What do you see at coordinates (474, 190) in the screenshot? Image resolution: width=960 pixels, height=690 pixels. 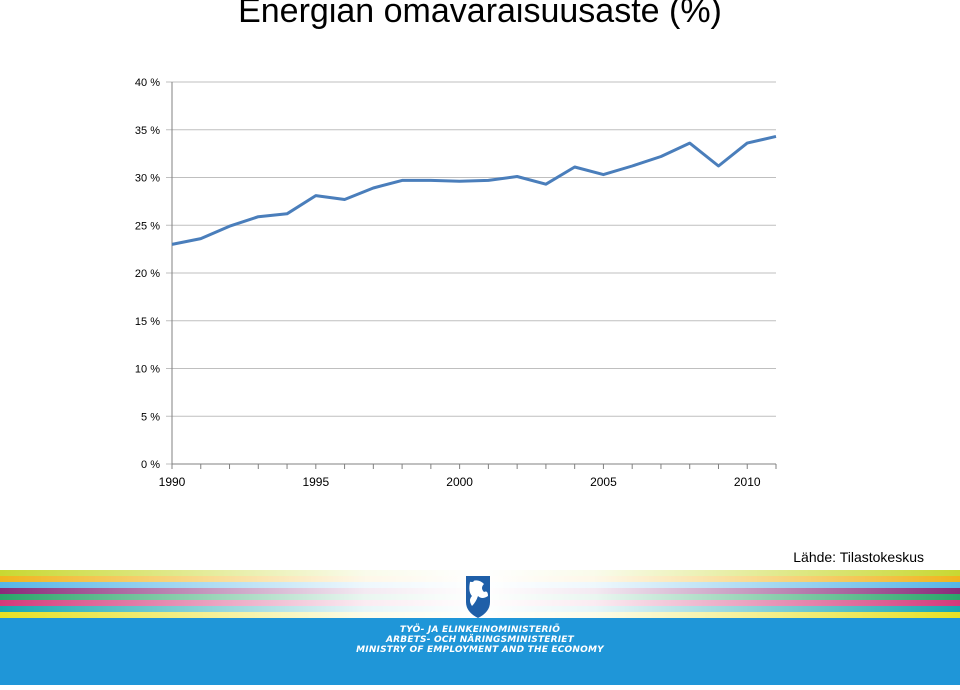 I see `series-line` at bounding box center [474, 190].